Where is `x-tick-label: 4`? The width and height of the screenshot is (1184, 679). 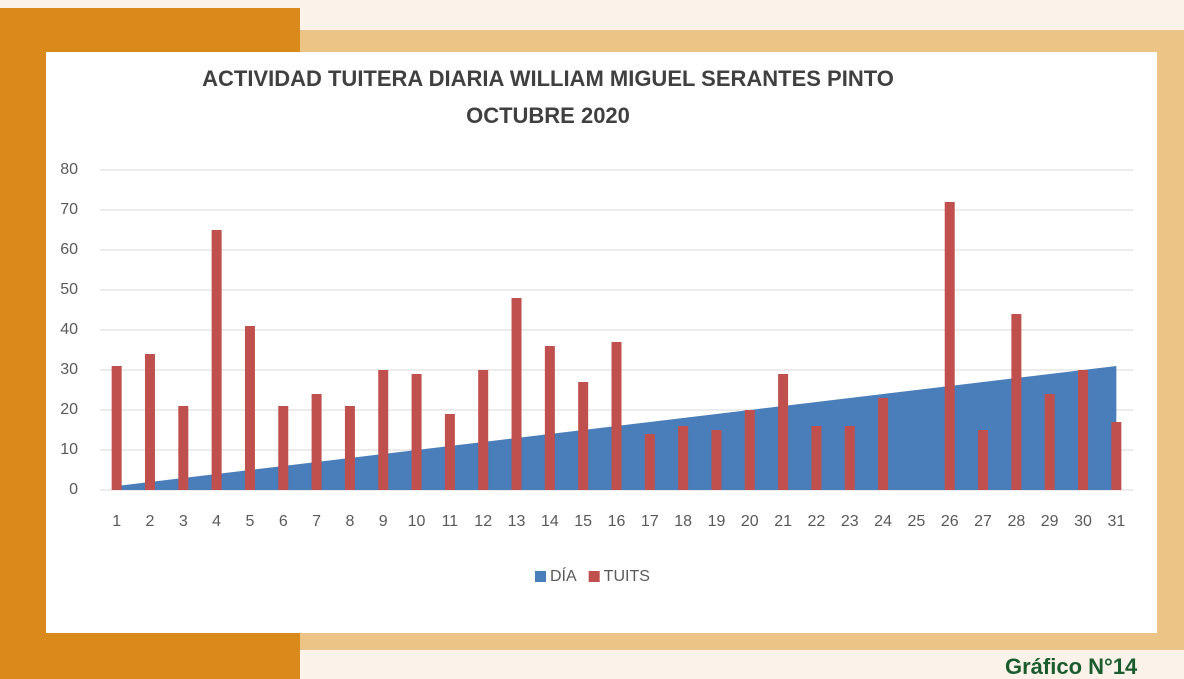 x-tick-label: 4 is located at coordinates (216, 521).